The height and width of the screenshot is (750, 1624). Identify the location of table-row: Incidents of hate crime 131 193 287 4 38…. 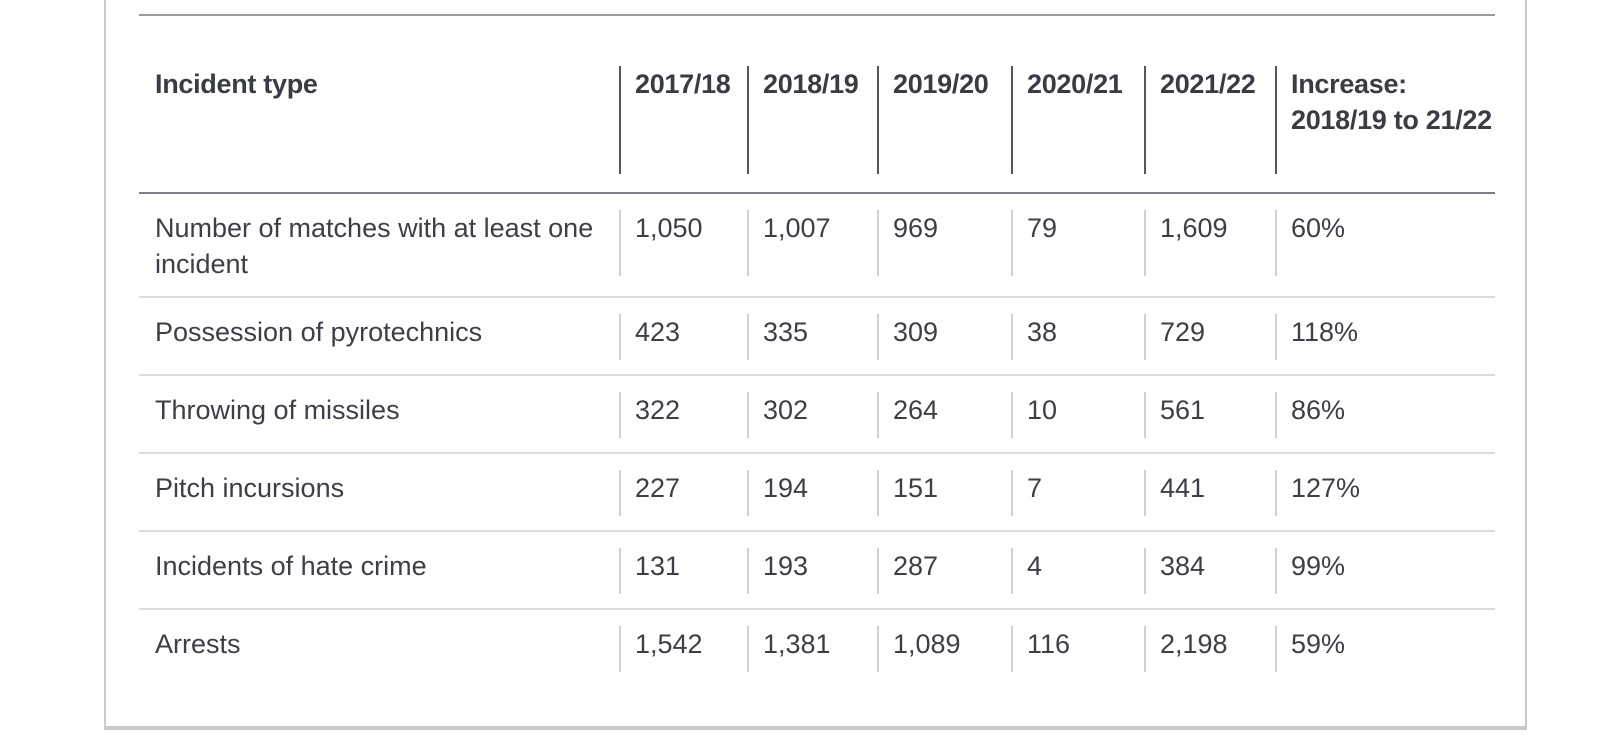
(817, 570).